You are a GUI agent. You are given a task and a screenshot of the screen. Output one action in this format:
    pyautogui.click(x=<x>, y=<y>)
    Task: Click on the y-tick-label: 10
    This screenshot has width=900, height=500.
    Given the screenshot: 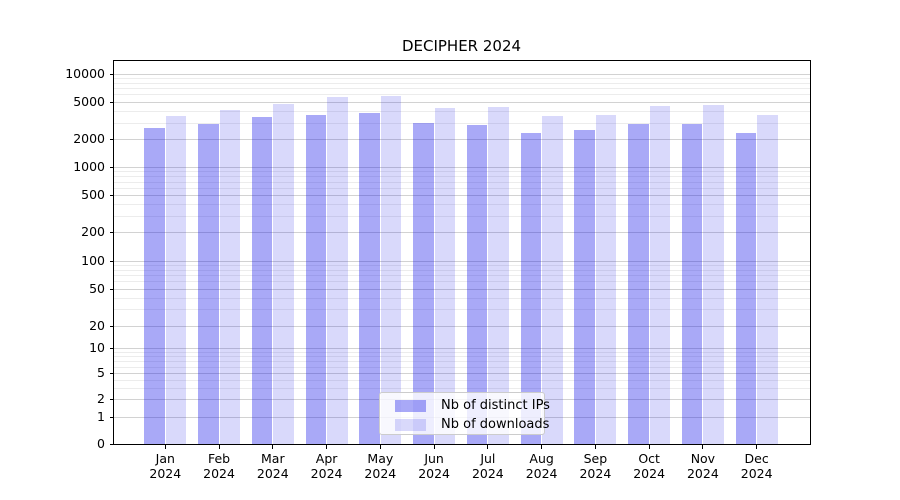 What is the action you would take?
    pyautogui.click(x=97, y=347)
    